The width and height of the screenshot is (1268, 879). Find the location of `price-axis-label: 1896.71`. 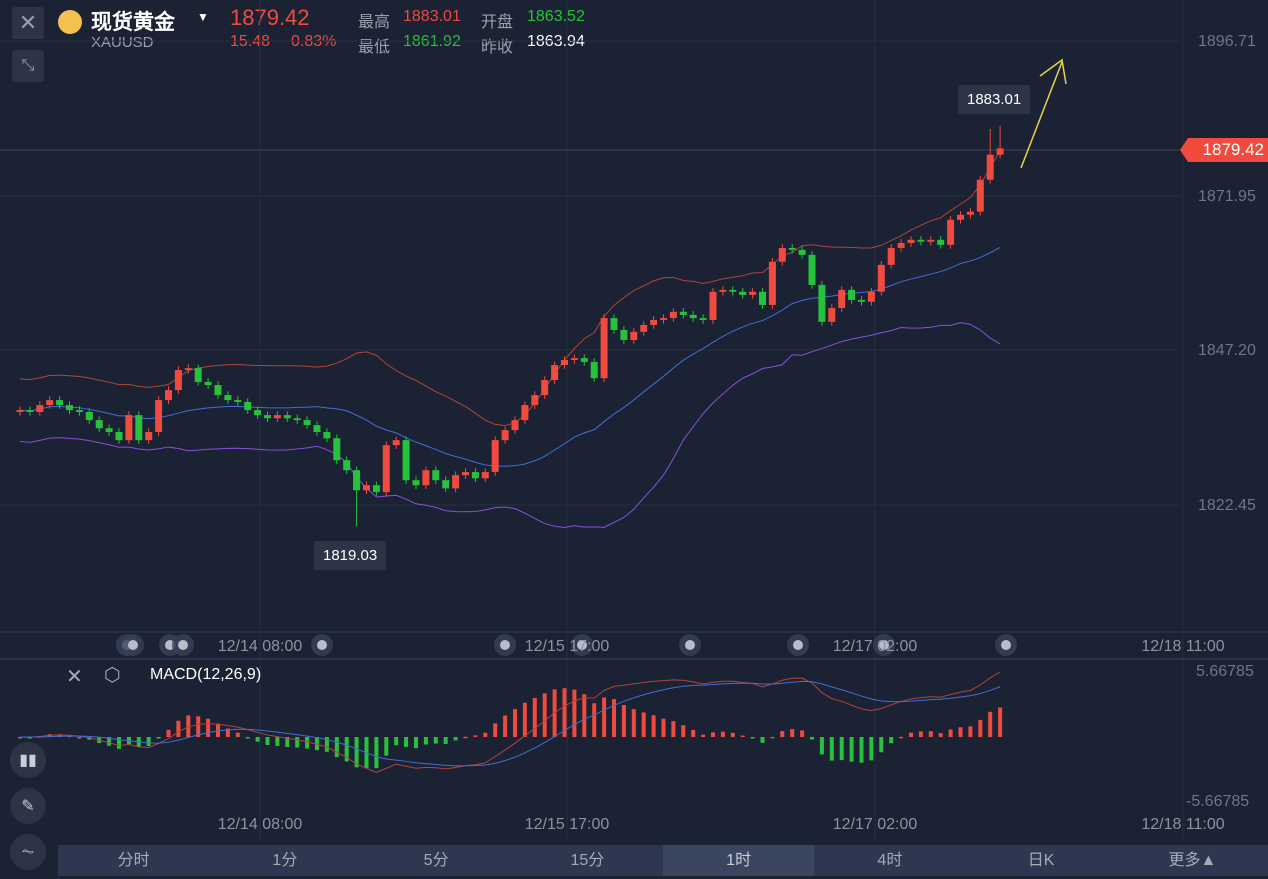

price-axis-label: 1896.71 is located at coordinates (1227, 41).